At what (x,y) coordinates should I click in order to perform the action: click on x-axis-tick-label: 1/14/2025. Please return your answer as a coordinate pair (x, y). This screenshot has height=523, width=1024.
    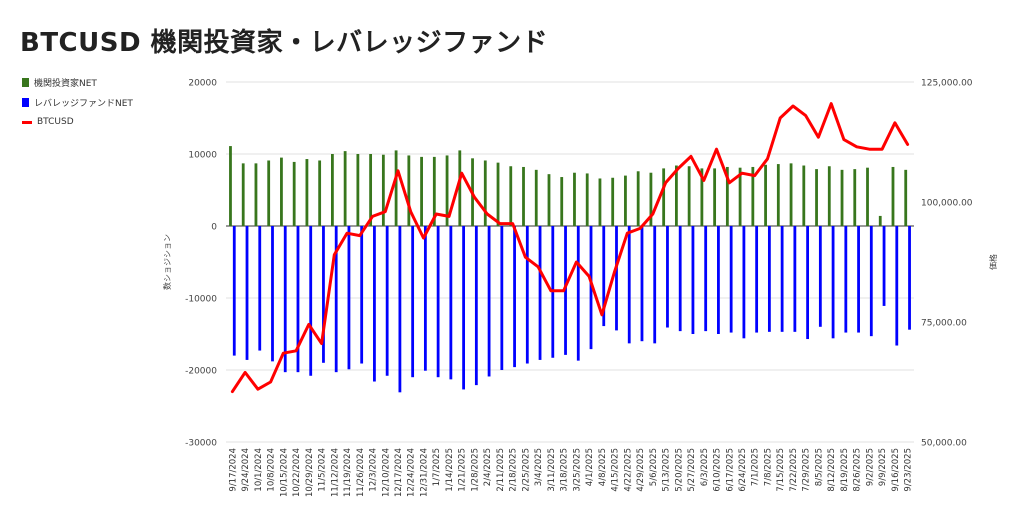
    Looking at the image, I should click on (450, 470).